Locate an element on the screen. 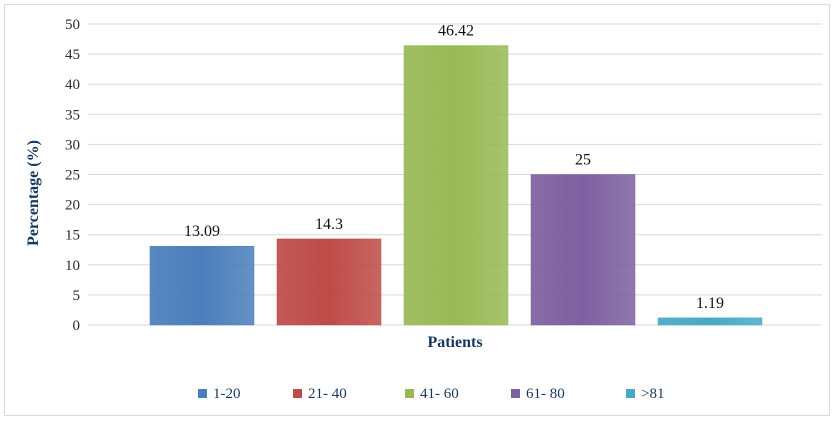 The width and height of the screenshot is (836, 422). y-tick-label: 10 is located at coordinates (72, 266).